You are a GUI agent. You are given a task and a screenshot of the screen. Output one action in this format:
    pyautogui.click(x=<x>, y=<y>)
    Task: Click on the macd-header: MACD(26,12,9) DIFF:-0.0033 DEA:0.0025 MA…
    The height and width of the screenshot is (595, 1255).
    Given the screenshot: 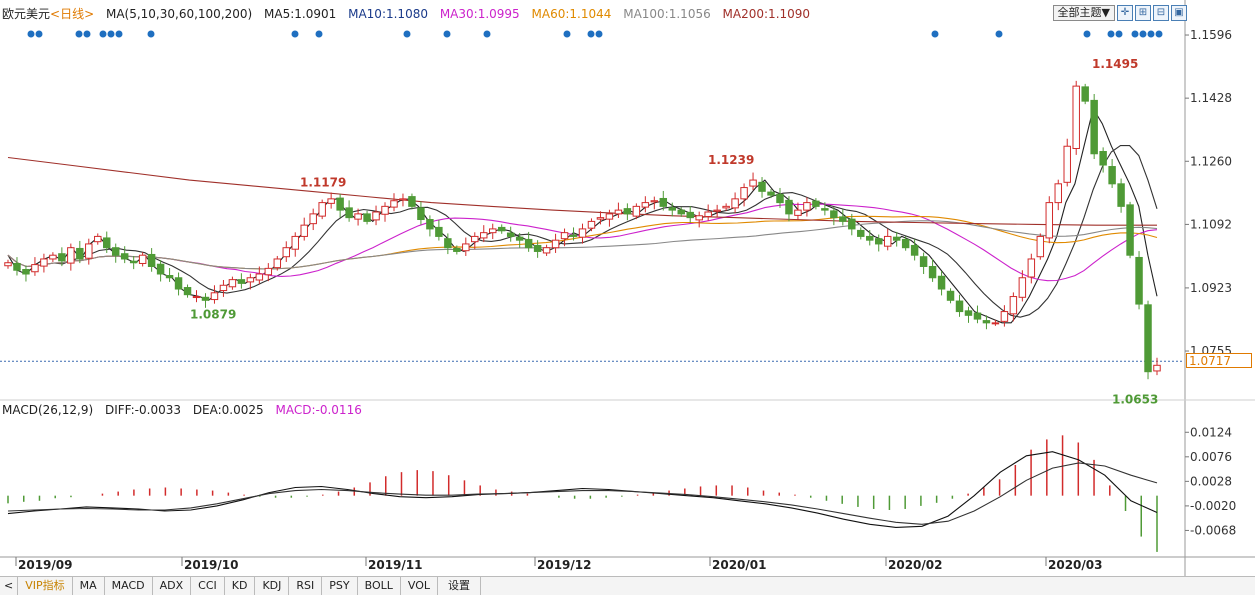 What is the action you would take?
    pyautogui.click(x=186, y=410)
    